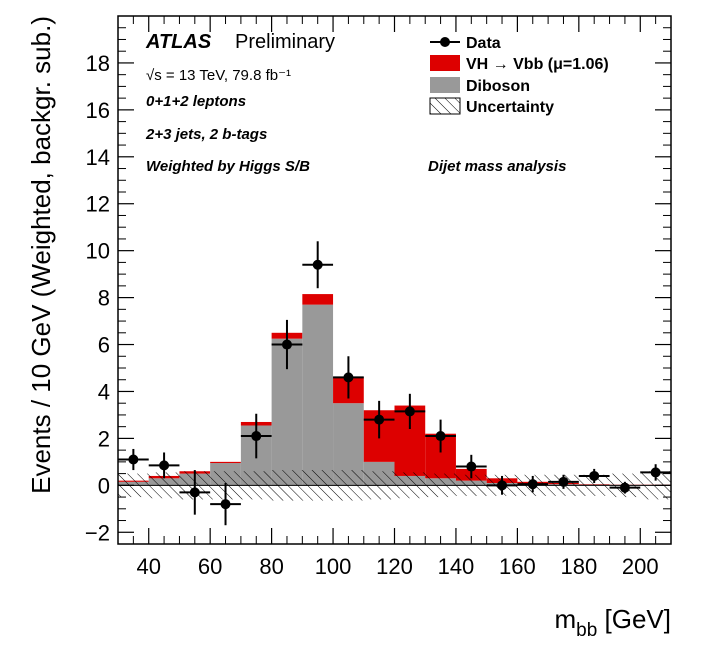  I want to click on y-axis-title: Events / 10 GeV (Weighted, backgr. sub.), so click(41, 255).